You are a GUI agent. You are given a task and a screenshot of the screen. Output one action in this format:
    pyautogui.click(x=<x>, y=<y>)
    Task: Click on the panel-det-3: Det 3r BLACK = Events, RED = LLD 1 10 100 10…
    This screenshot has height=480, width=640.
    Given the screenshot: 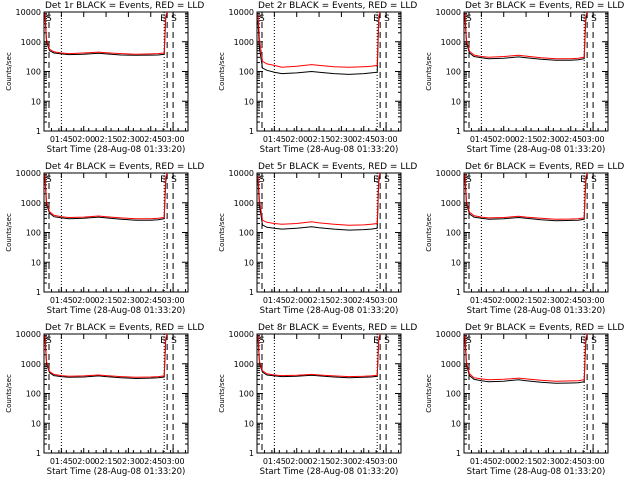 What is the action you would take?
    pyautogui.click(x=524, y=78)
    